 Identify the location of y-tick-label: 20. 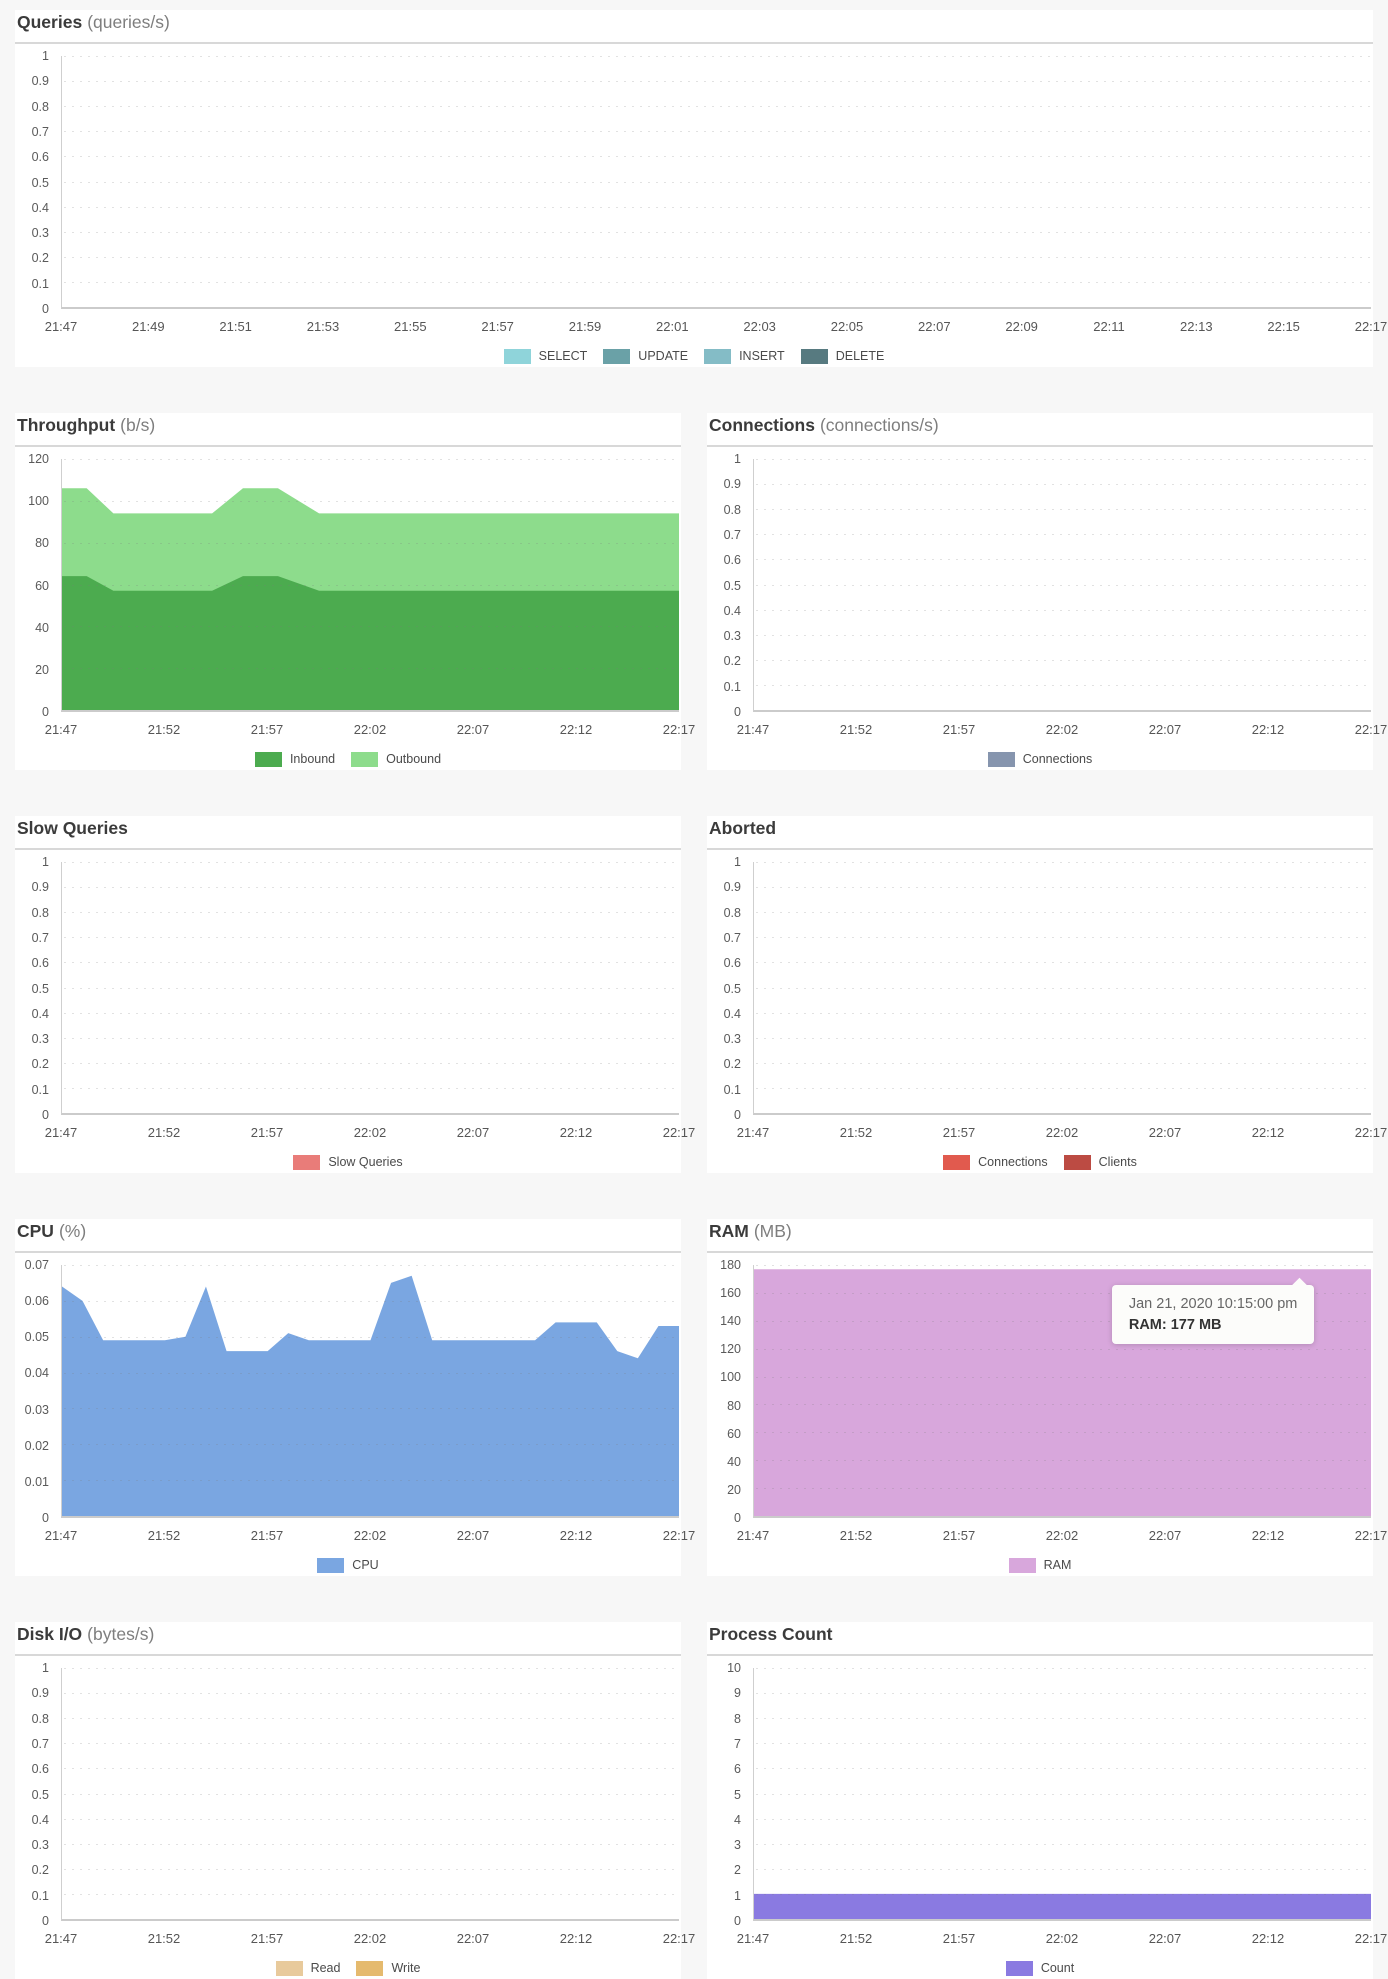
(42, 669).